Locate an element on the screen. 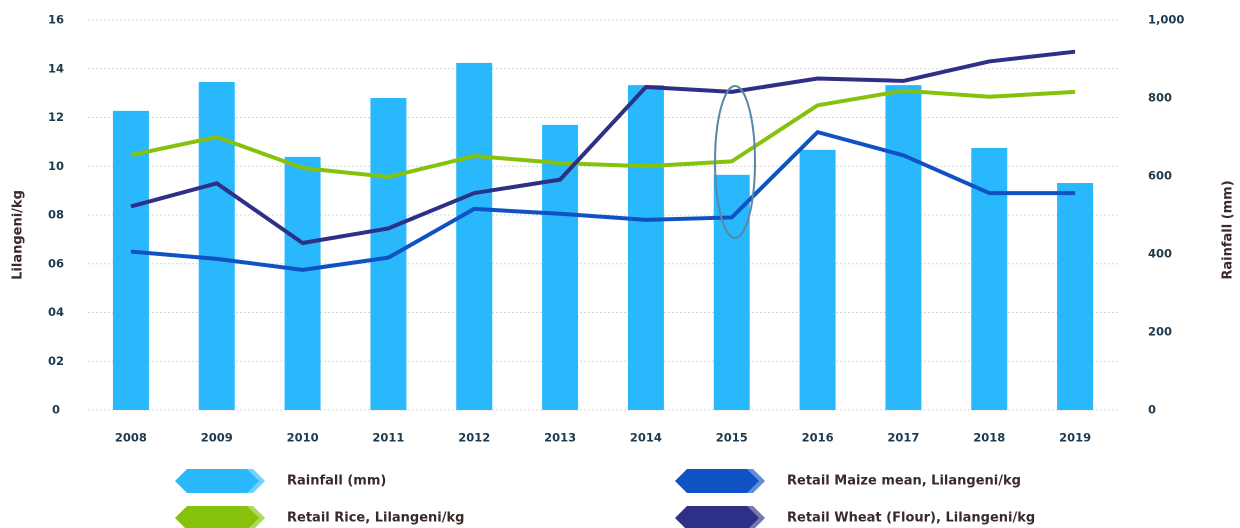 Image resolution: width=1240 pixels, height=528 pixels. y2-tick-label: 0 is located at coordinates (1152, 410).